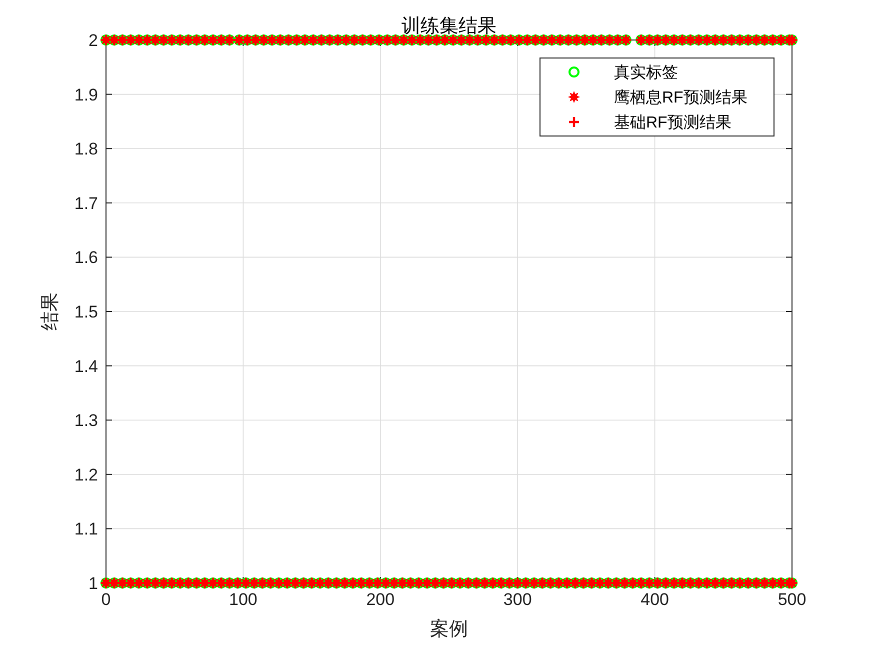 The image size is (875, 656). Describe the element at coordinates (449, 26) in the screenshot. I see `chart-title: 训练集结果` at that location.